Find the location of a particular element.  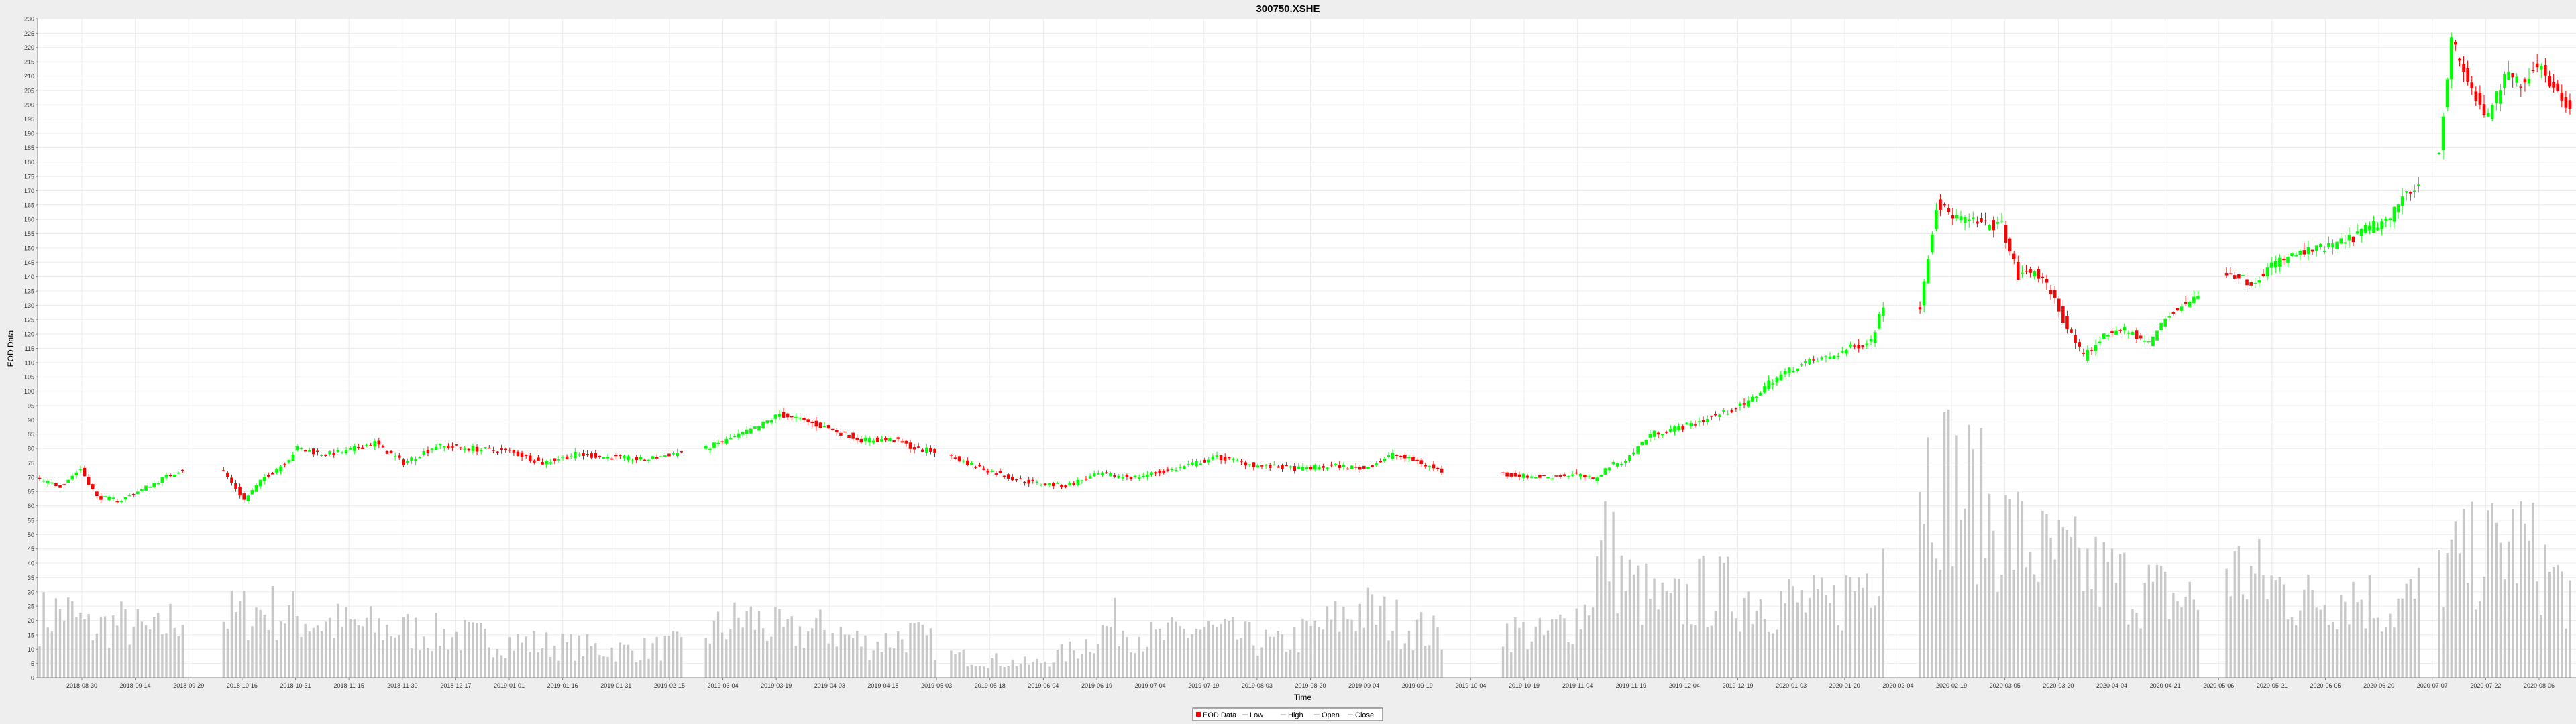

legend-item-eod: EOD Data is located at coordinates (1220, 715).